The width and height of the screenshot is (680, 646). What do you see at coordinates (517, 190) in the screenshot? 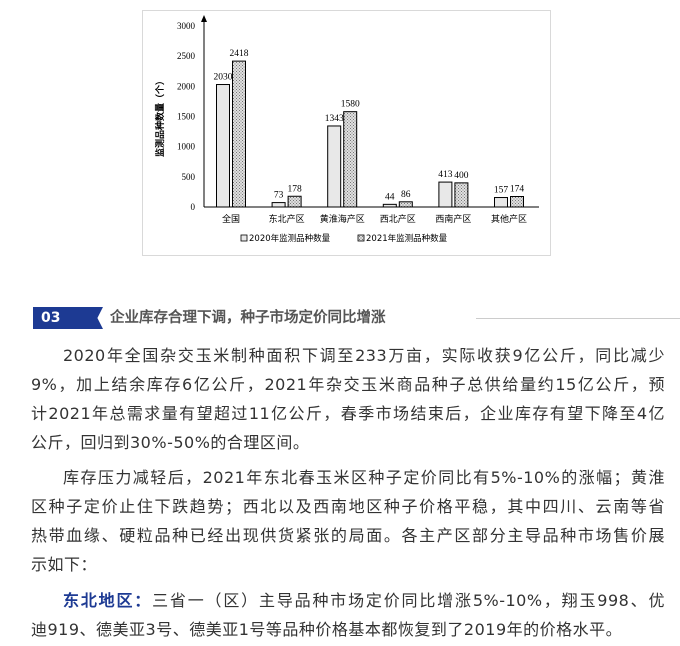
I see `data-label: 174` at bounding box center [517, 190].